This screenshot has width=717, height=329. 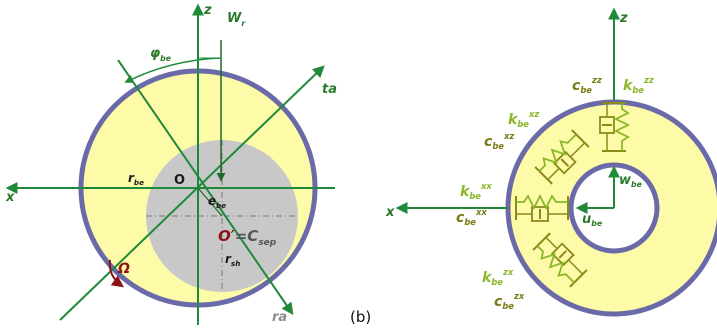 What do you see at coordinates (279, 317) in the screenshot?
I see `label-ra-axis: ra` at bounding box center [279, 317].